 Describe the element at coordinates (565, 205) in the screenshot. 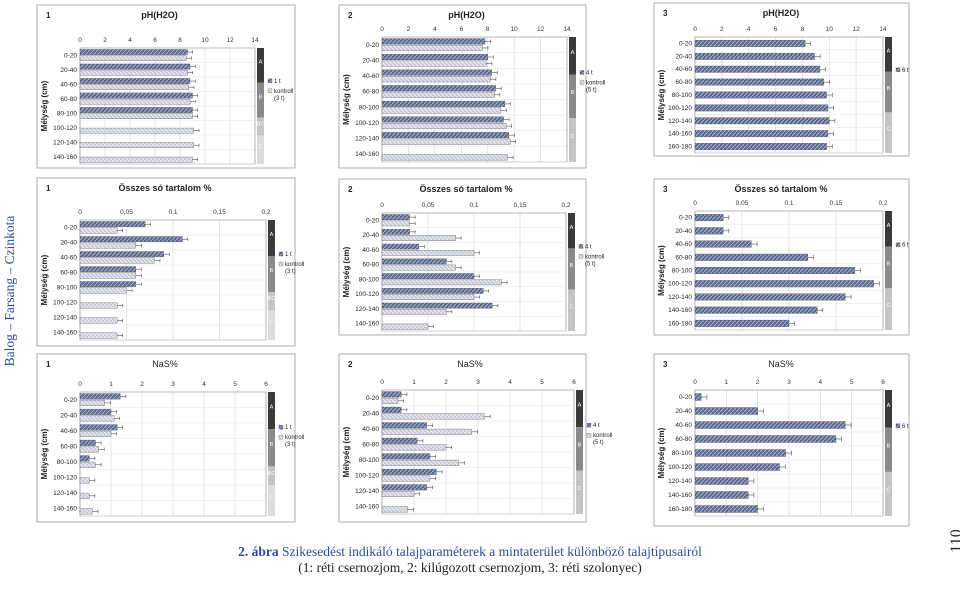

I see `x-tick-label: 0,2` at that location.